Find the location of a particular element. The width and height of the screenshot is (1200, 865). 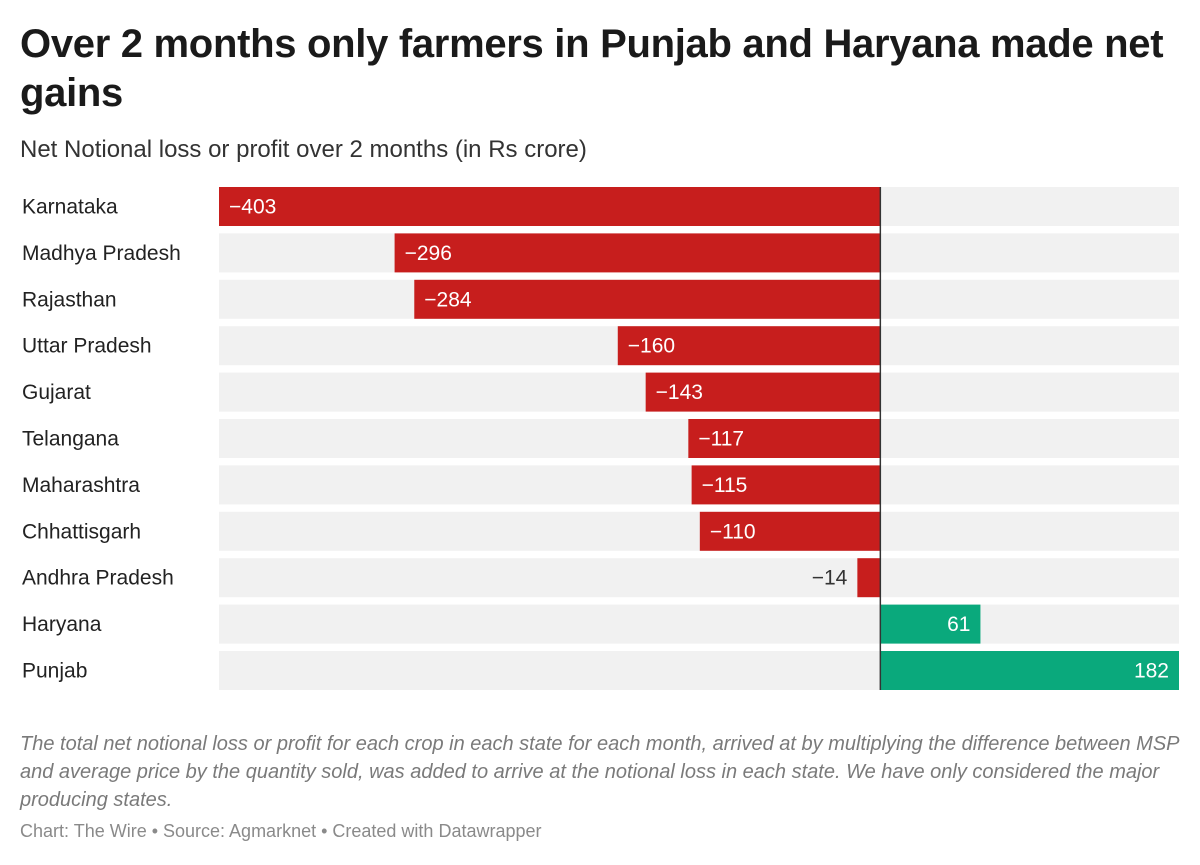

bar-telangana is located at coordinates (784, 438).